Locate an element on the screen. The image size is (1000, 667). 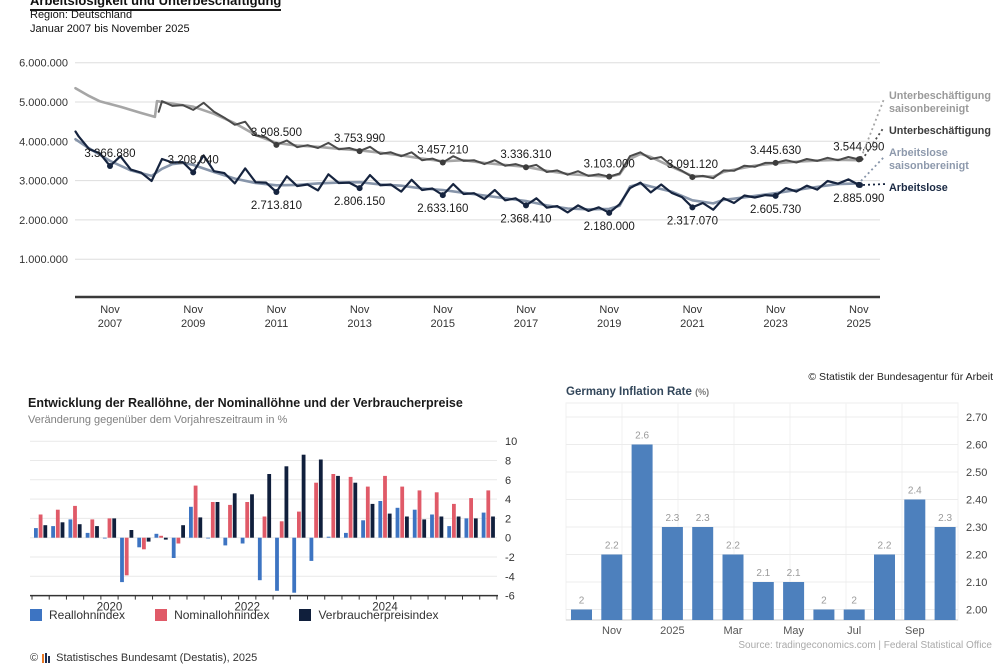
chart-text: 2011 is located at coordinates (277, 324).